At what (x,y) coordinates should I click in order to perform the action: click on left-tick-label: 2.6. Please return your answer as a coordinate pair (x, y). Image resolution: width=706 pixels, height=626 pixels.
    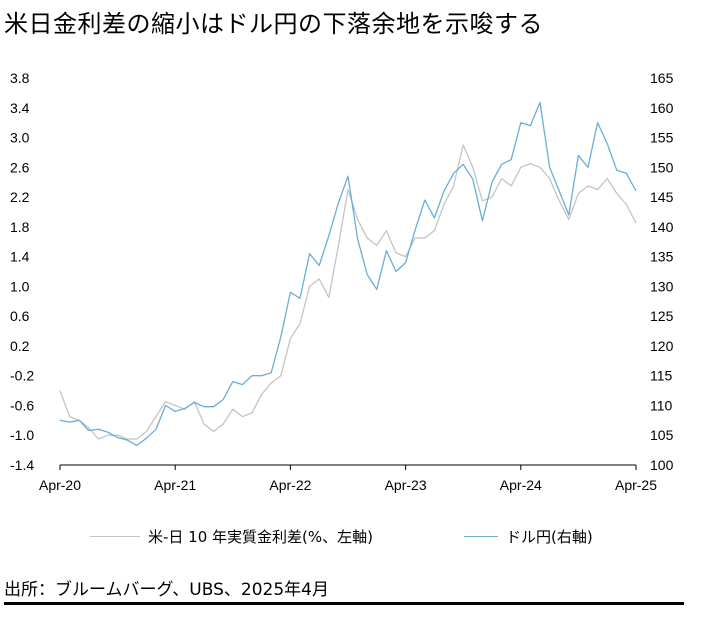
    Looking at the image, I should click on (20, 167).